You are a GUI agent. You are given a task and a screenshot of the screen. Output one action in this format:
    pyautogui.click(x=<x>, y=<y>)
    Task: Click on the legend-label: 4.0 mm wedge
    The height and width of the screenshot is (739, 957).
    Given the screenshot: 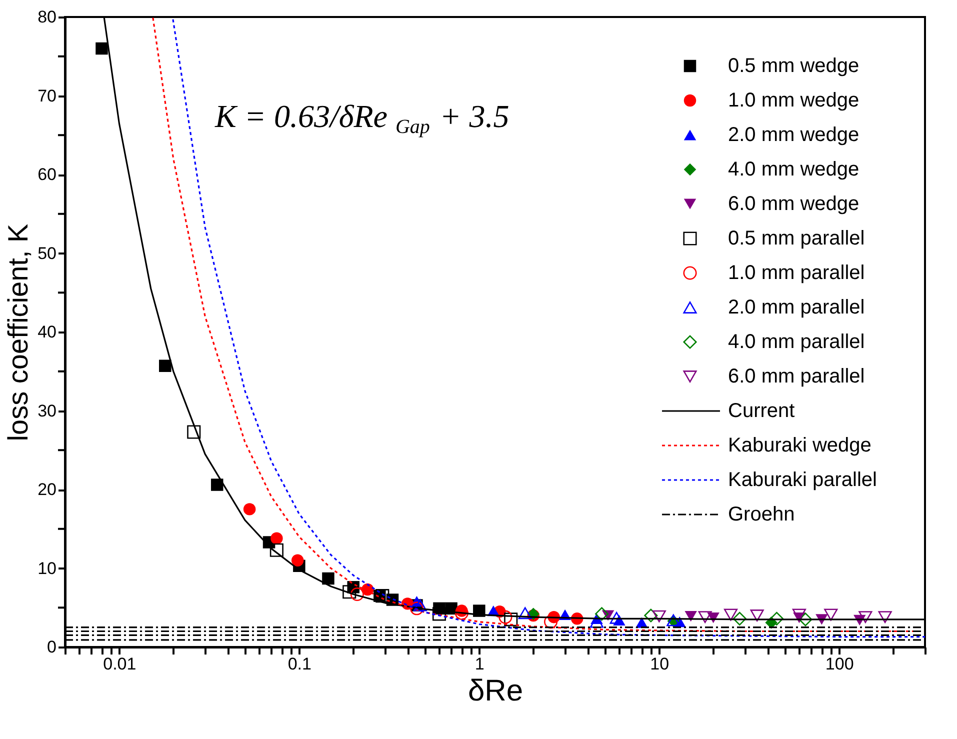 What is the action you would take?
    pyautogui.click(x=794, y=169)
    